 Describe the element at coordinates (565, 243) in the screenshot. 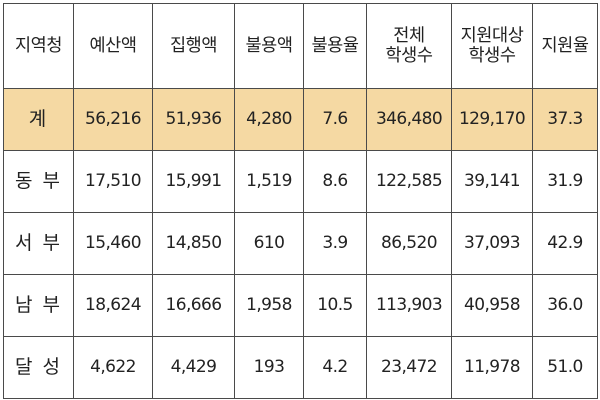

I see `cell-support-rate: 42.9` at that location.